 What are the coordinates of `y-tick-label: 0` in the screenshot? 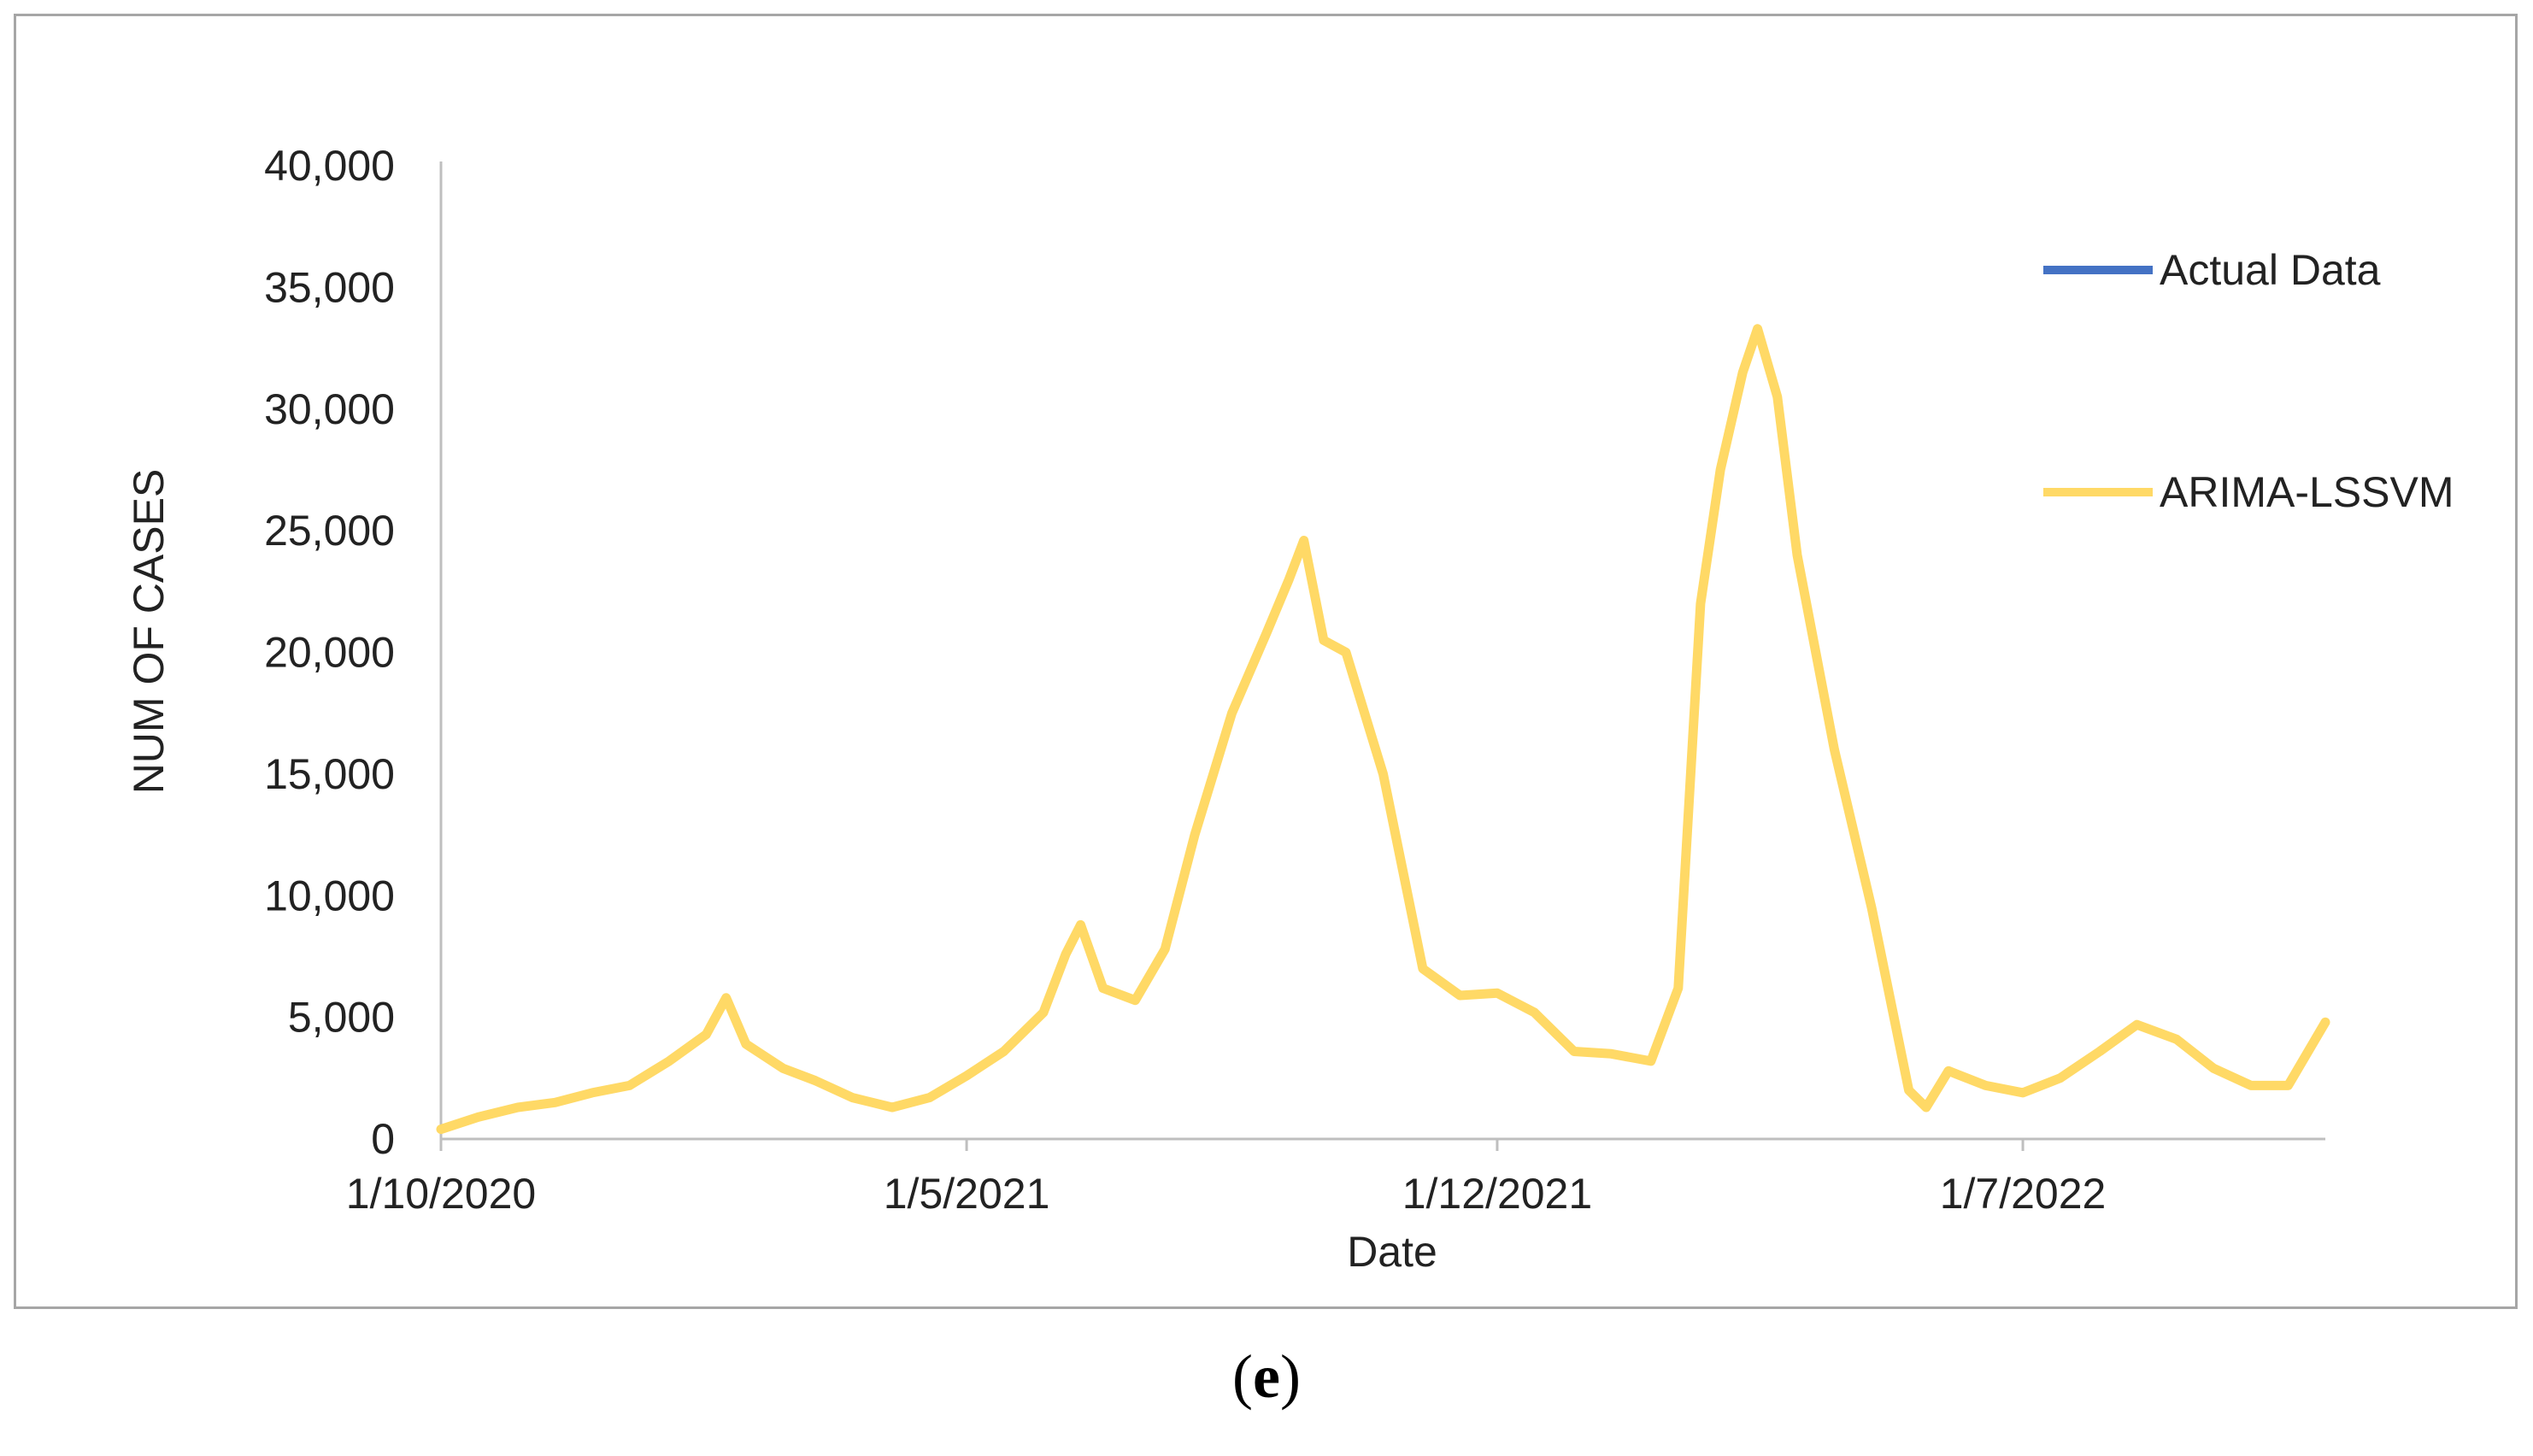 It's located at (383, 1139).